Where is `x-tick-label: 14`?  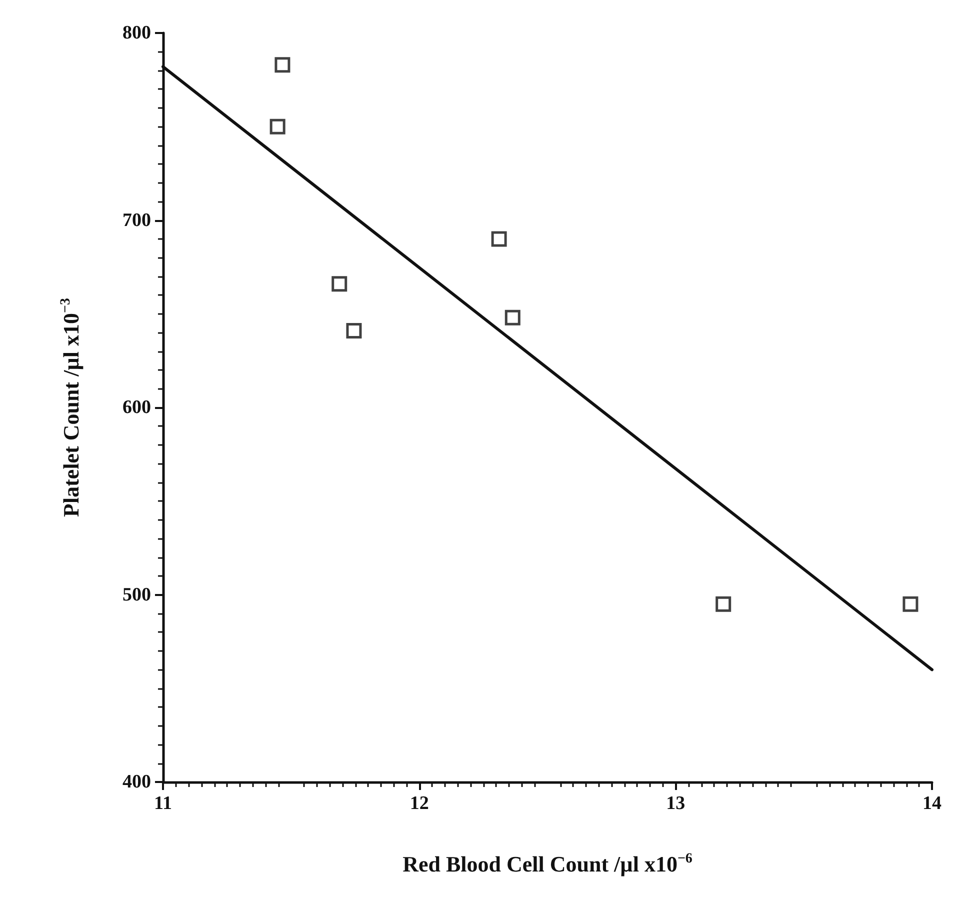
x-tick-label: 14 is located at coordinates (932, 803).